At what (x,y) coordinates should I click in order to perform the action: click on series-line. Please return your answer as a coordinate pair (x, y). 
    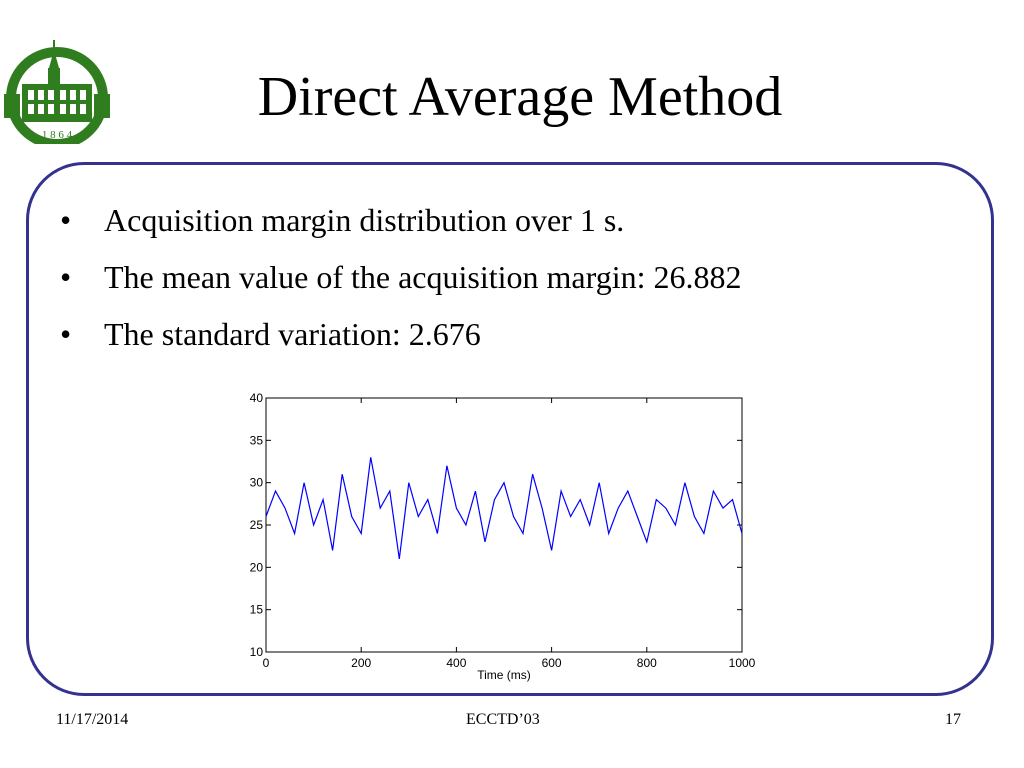
    Looking at the image, I should click on (504, 508).